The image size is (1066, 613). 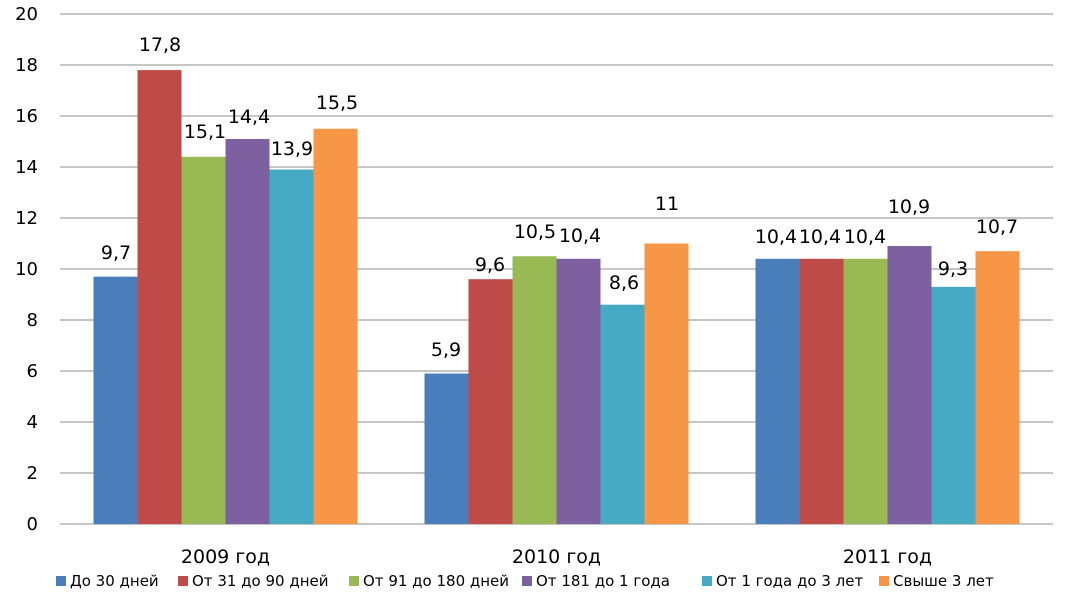 What do you see at coordinates (535, 232) in the screenshot?
I see `data-label: 10,5` at bounding box center [535, 232].